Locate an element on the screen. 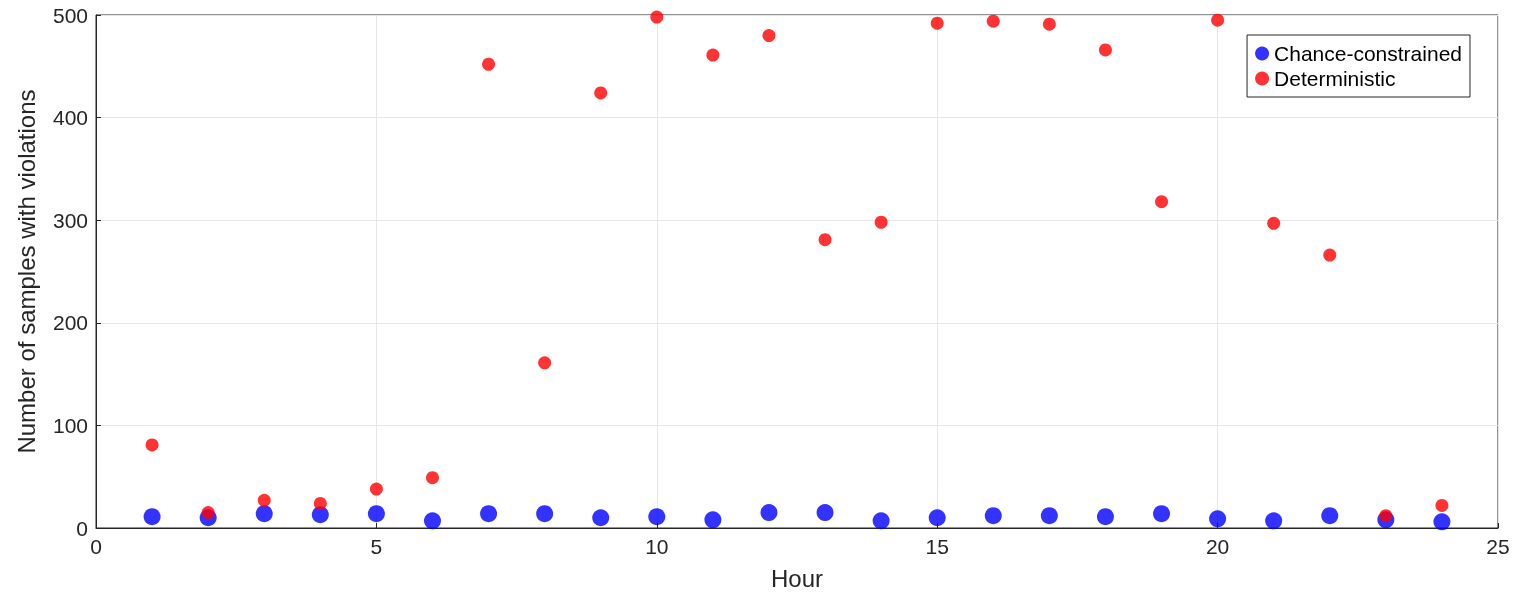 This screenshot has width=1515, height=598. x-tick-label: 20 is located at coordinates (1217, 546).